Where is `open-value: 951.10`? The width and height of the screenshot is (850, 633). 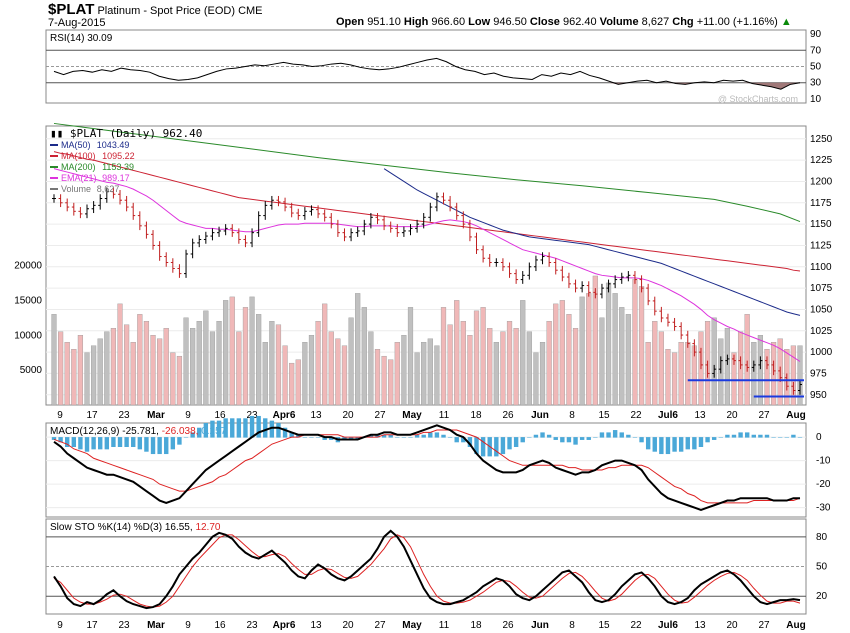
open-value: 951.10 is located at coordinates (384, 22).